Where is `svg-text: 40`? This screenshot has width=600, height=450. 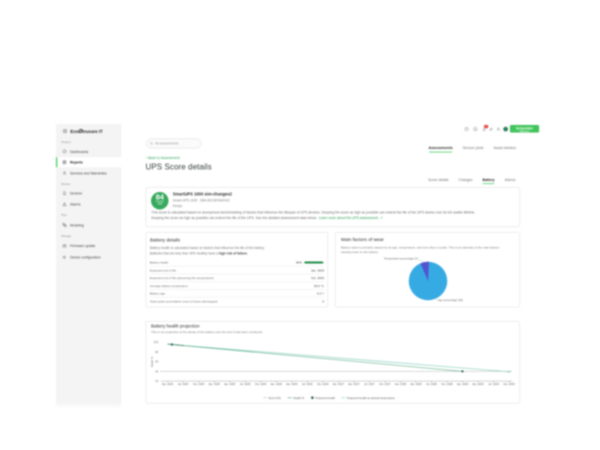 svg-text: 40 is located at coordinates (157, 371).